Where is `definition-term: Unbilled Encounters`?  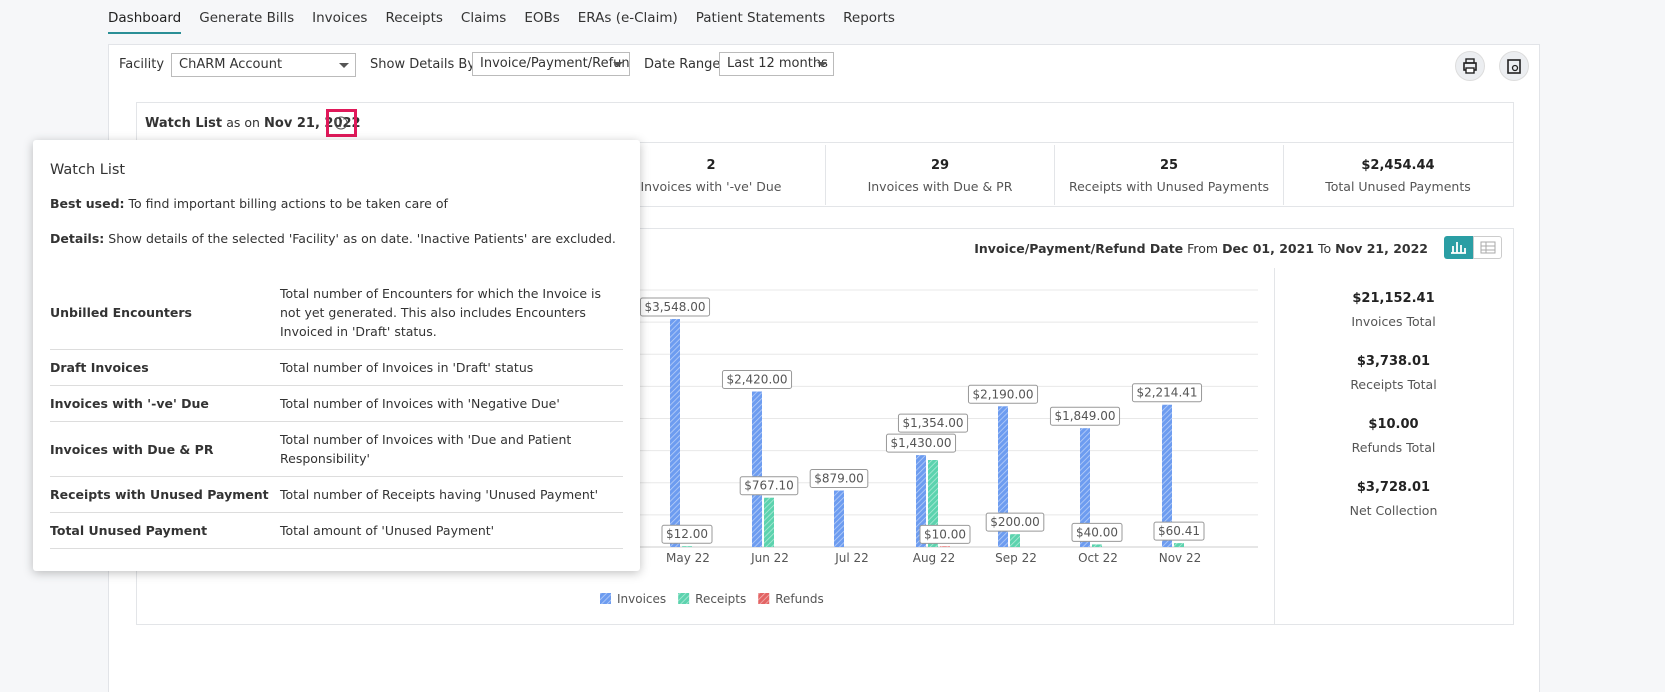
definition-term: Unbilled Encounters is located at coordinates (165, 313).